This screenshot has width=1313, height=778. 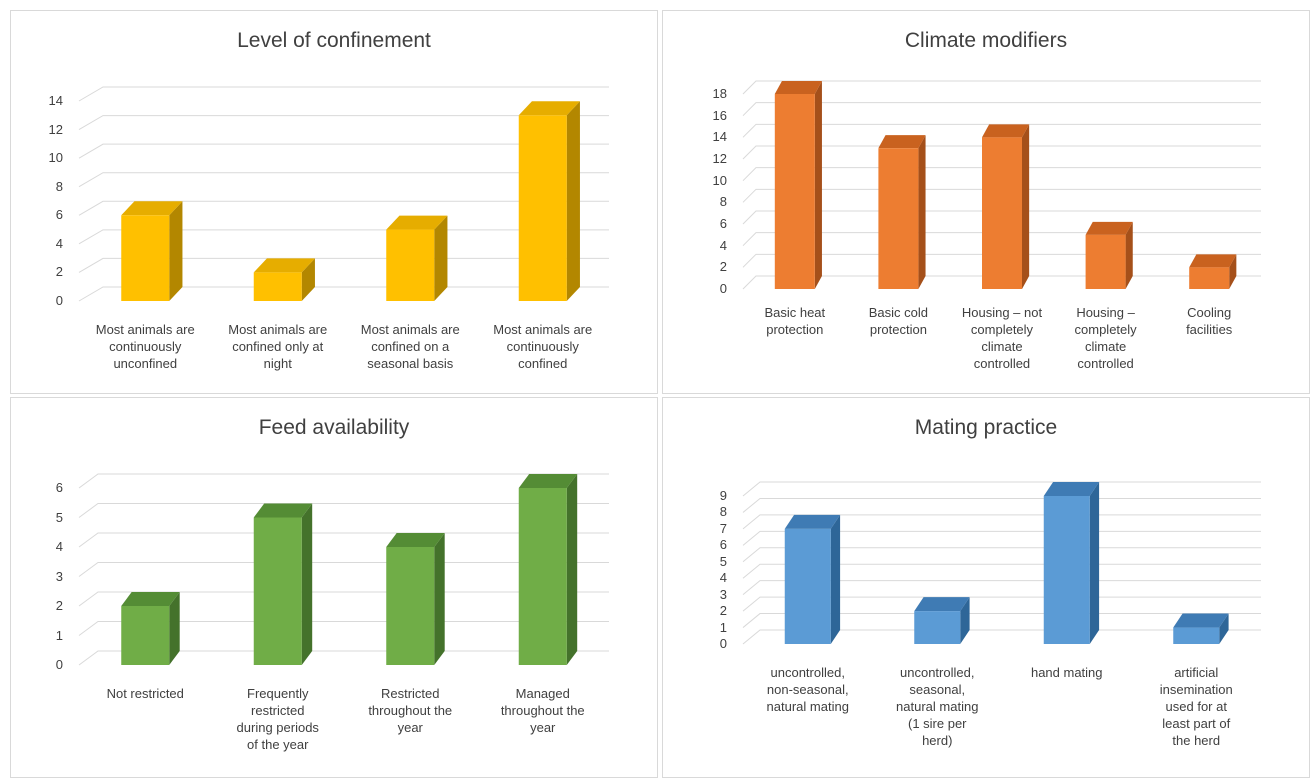 I want to click on y-tick-label: 18, so click(x=719, y=93).